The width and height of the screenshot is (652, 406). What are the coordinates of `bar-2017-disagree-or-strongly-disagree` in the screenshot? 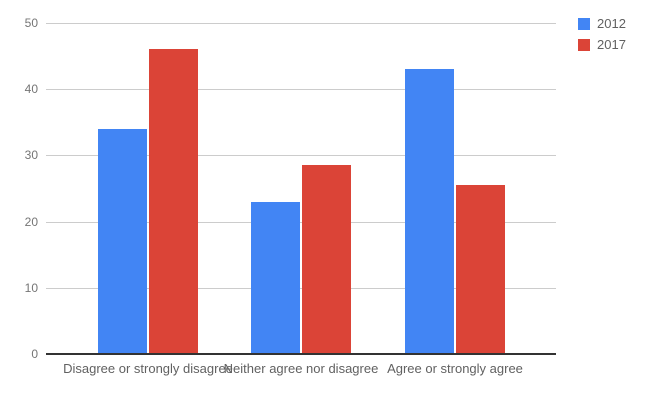 It's located at (173, 201).